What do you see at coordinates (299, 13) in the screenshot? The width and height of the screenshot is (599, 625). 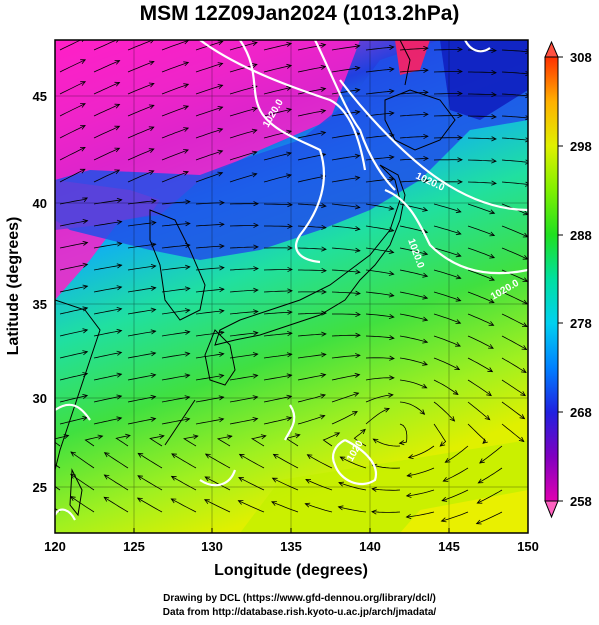 I see `map-title: MSM 12Z09Jan2024 (1013.2hPa)` at bounding box center [299, 13].